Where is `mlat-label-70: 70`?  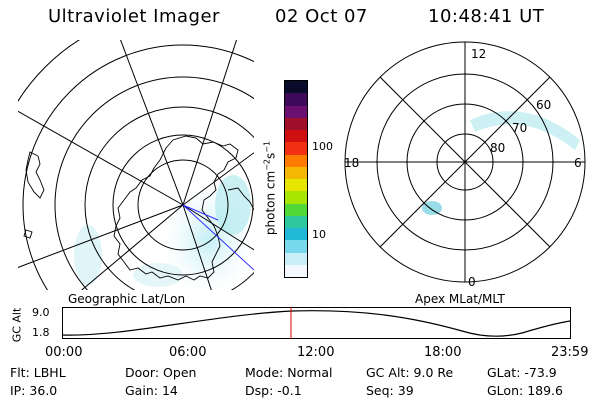
mlat-label-70: 70 is located at coordinates (519, 128).